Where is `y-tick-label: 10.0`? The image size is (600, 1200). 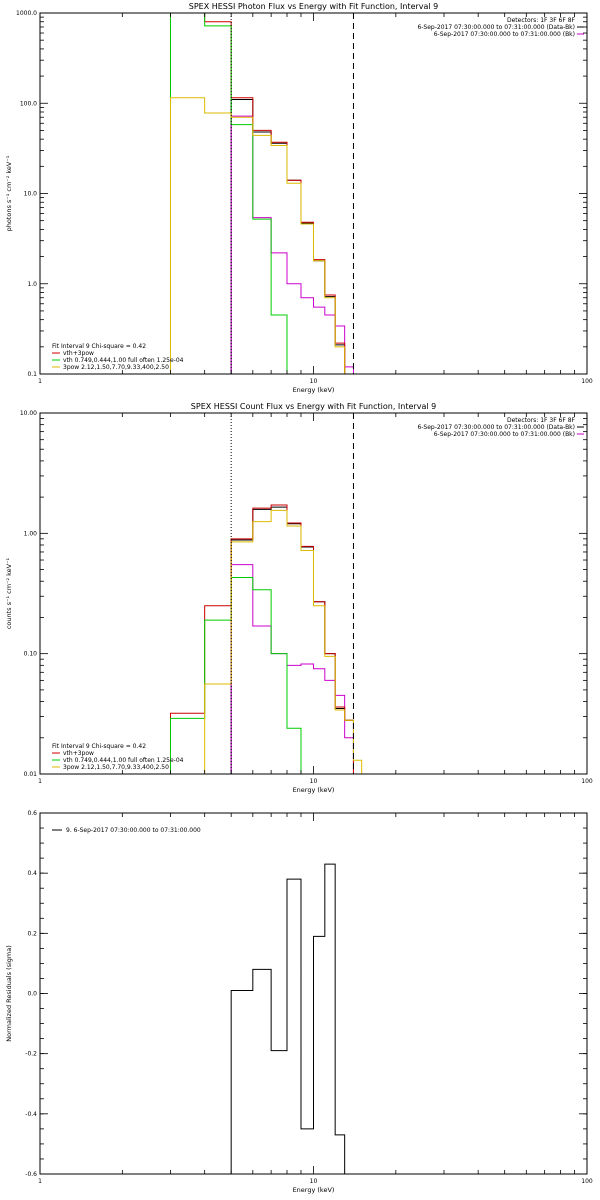 y-tick-label: 10.0 is located at coordinates (31, 194).